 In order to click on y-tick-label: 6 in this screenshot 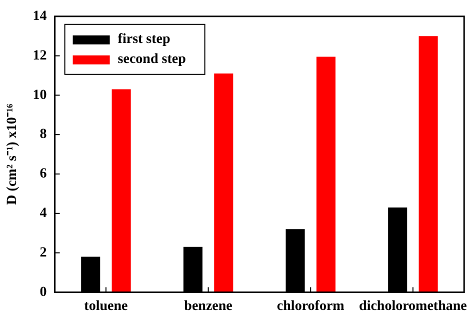, I will do `click(43, 174)`.